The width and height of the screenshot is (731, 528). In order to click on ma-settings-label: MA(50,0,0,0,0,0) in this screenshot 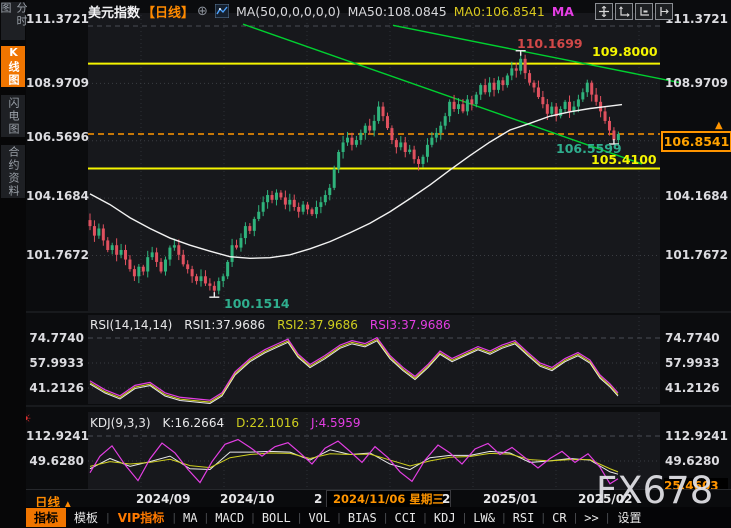, I will do `click(288, 11)`.